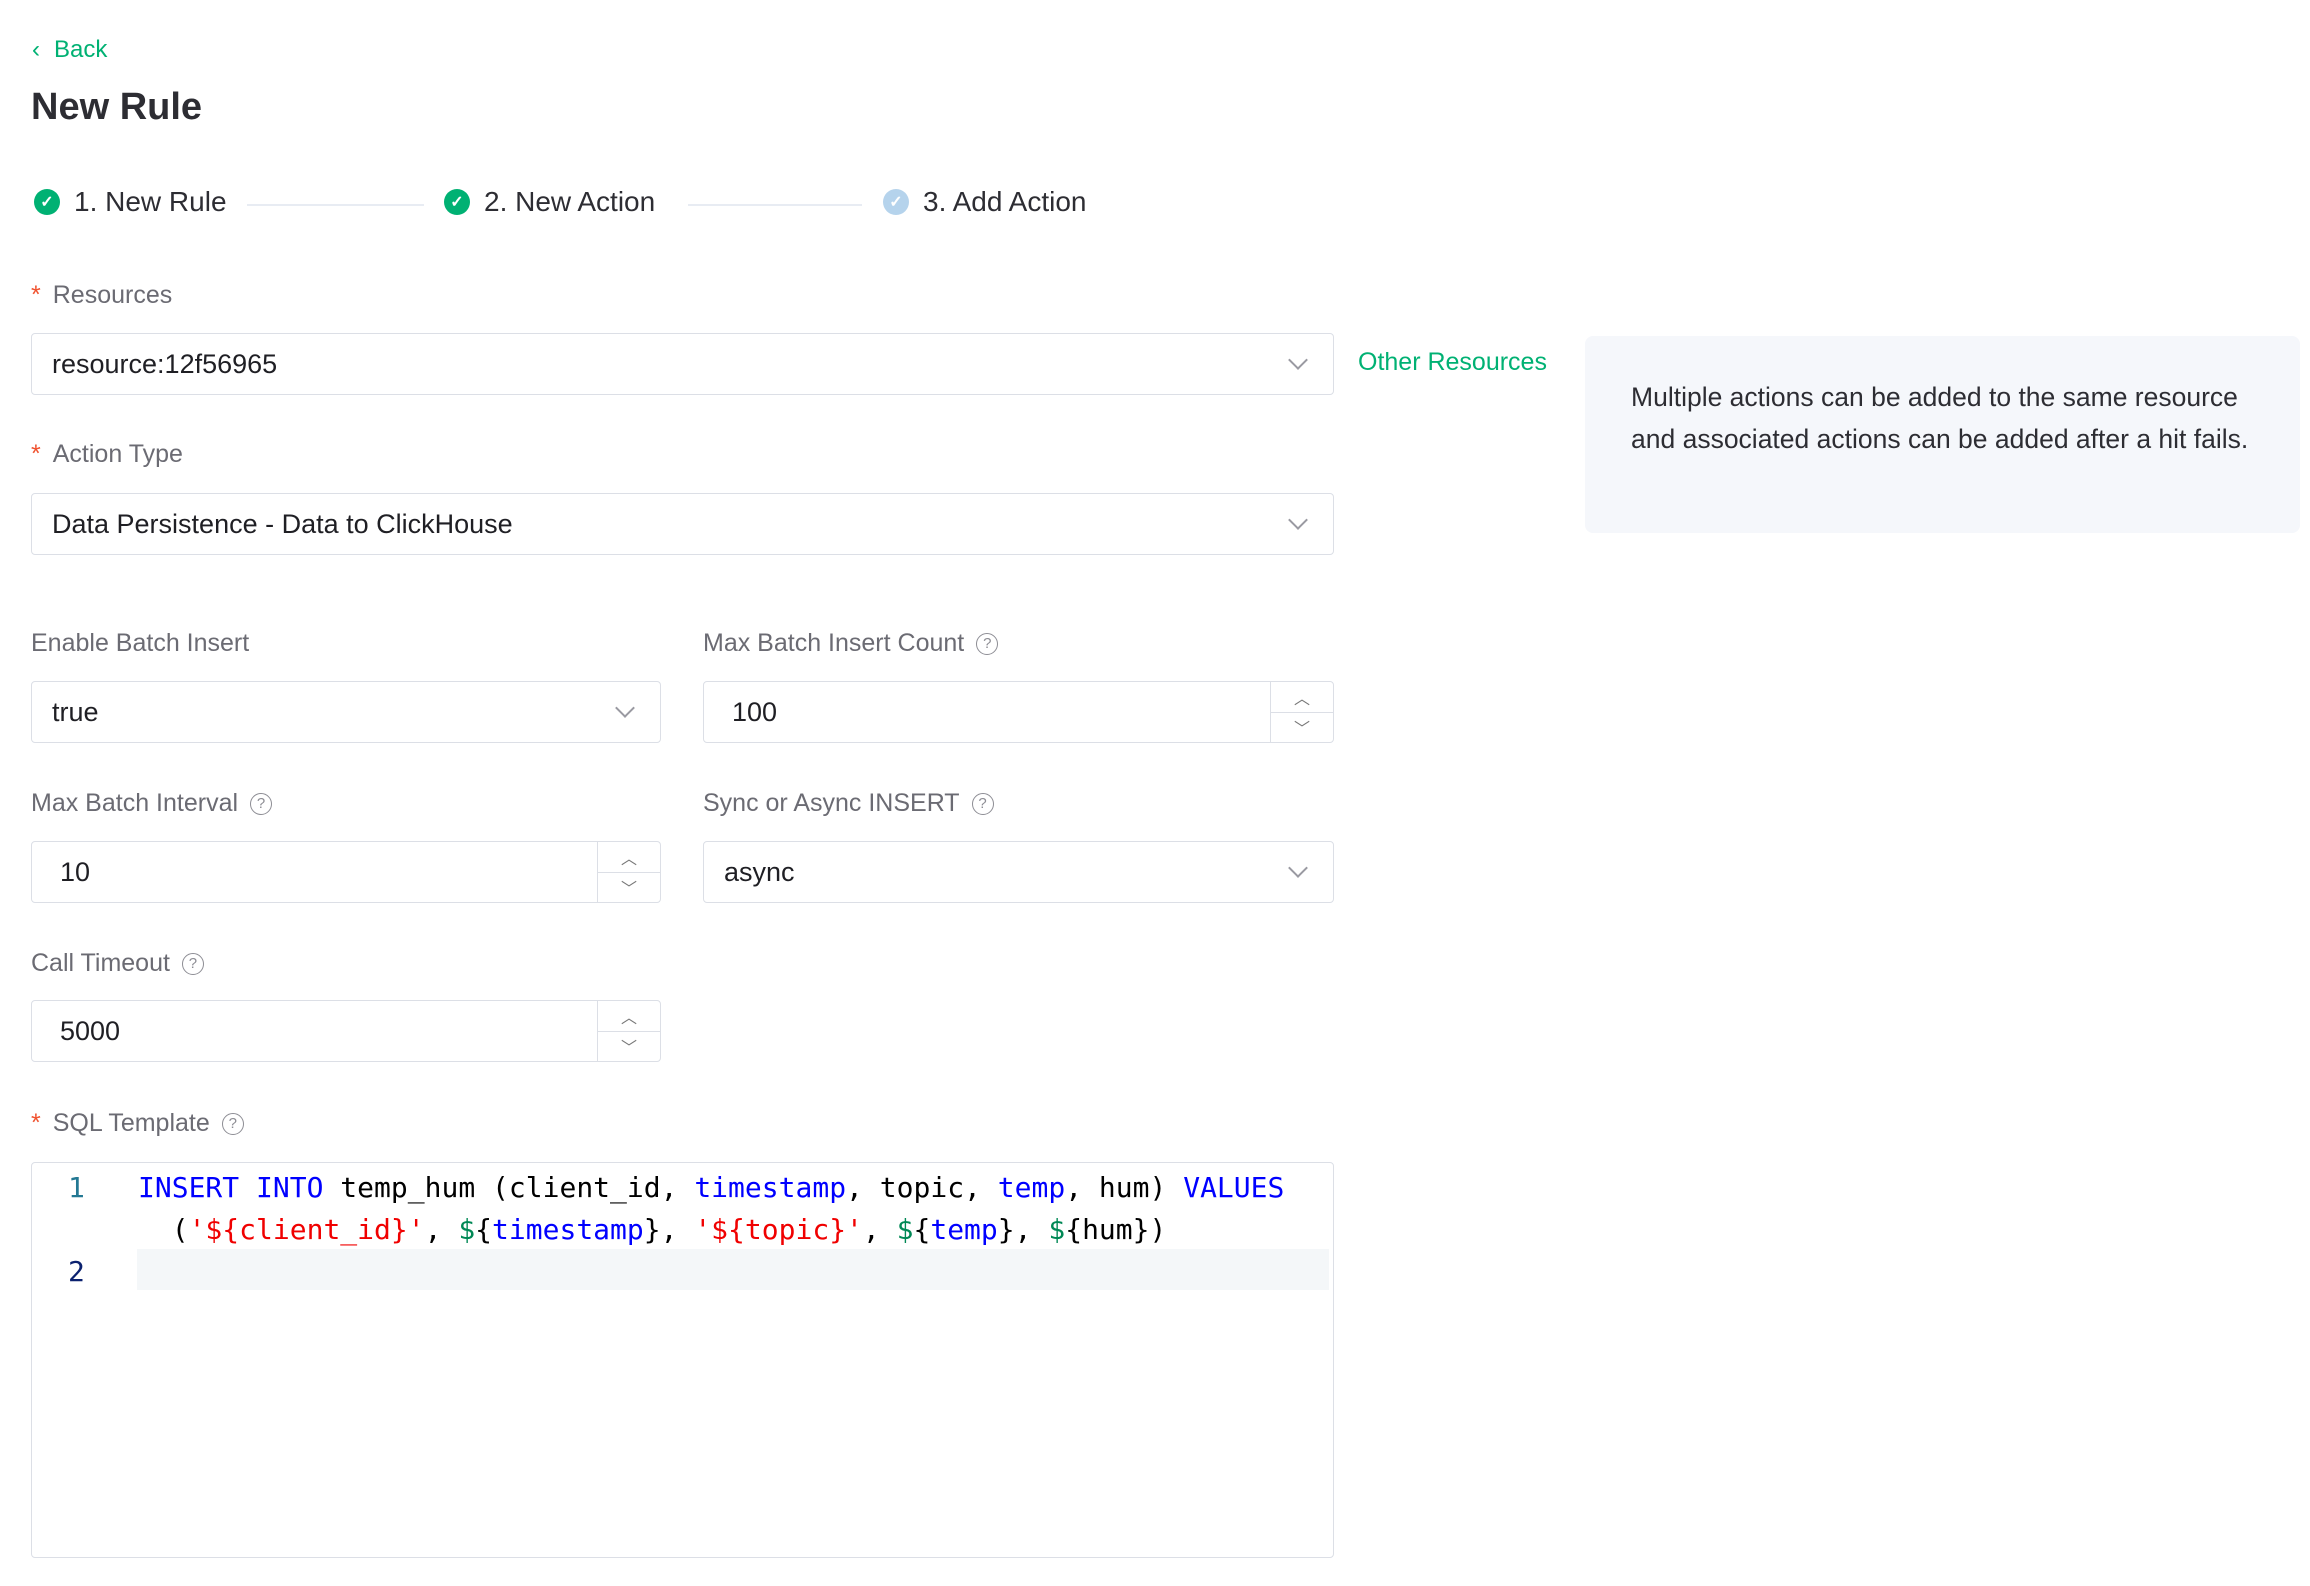 This screenshot has width=2310, height=1586. I want to click on max-batch-count-input: 100 ︿ ﹀, so click(1018, 712).